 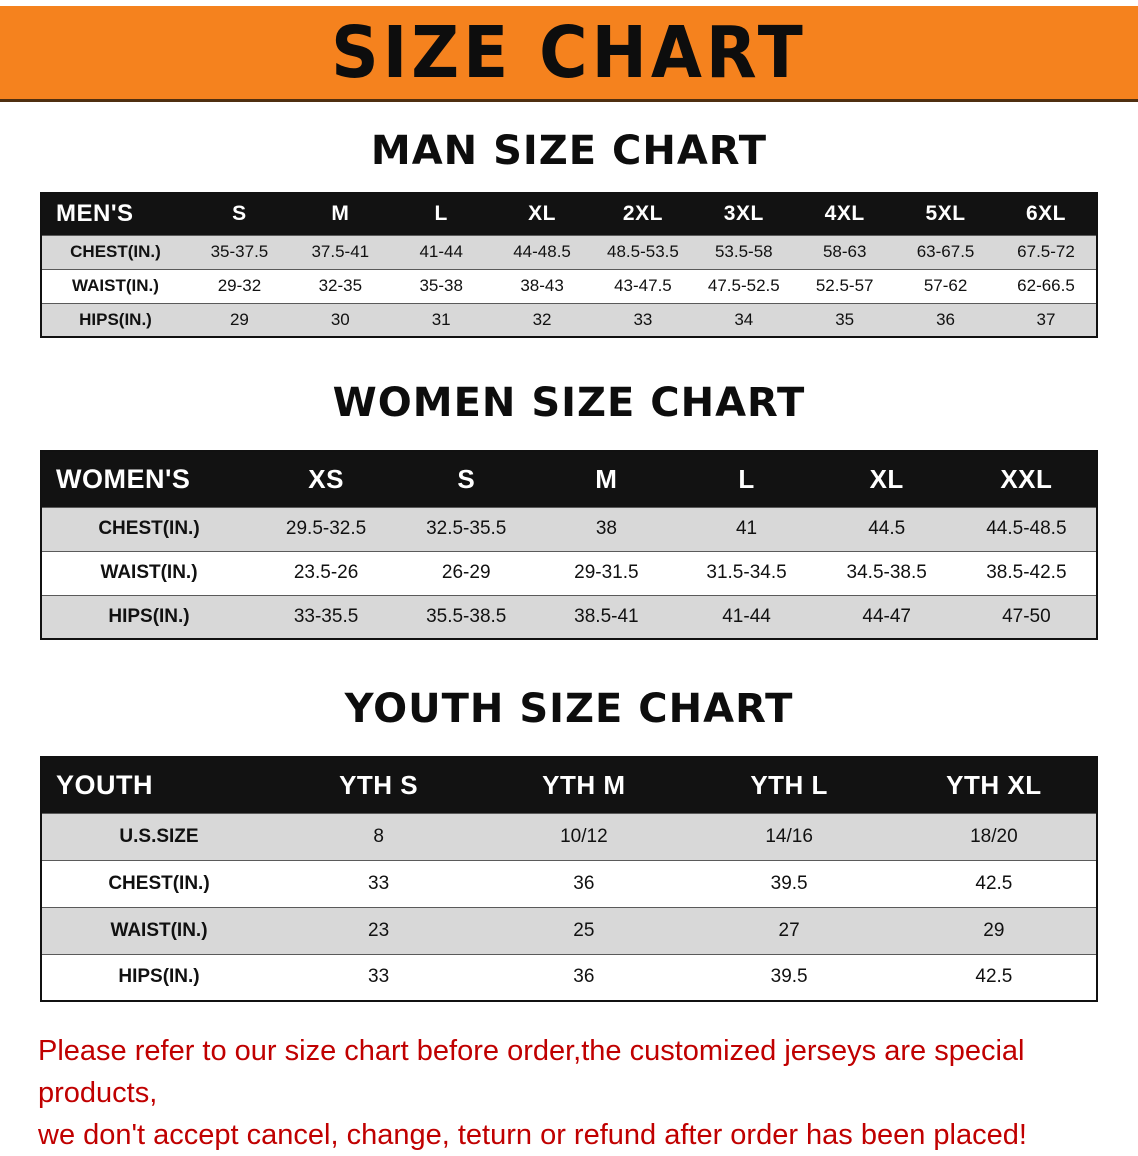 I want to click on cell-value: 35, so click(x=845, y=319).